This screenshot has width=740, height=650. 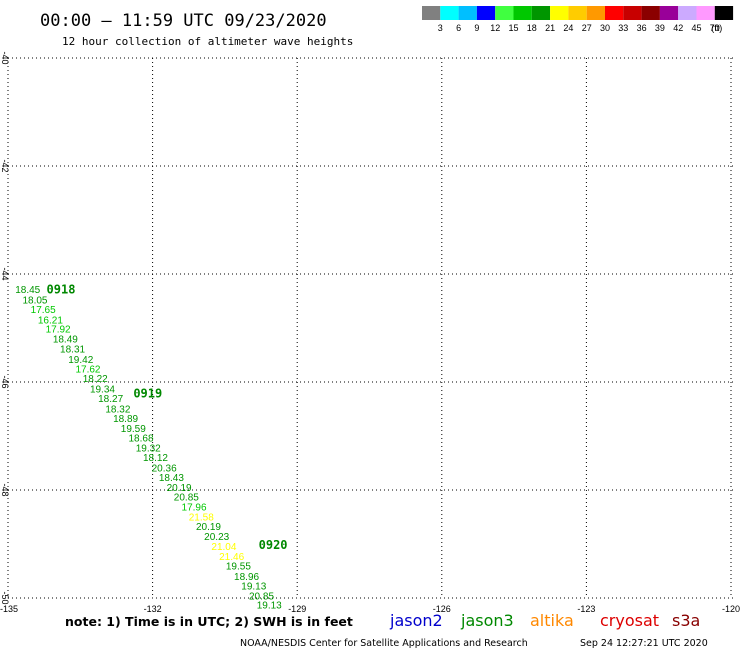 What do you see at coordinates (440, 28) in the screenshot?
I see `colorbar-label: 3` at bounding box center [440, 28].